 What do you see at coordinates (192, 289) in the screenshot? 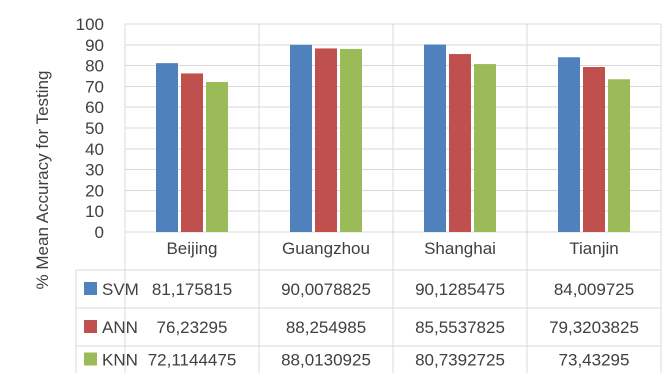
I see `table-cell: 81,175815` at bounding box center [192, 289].